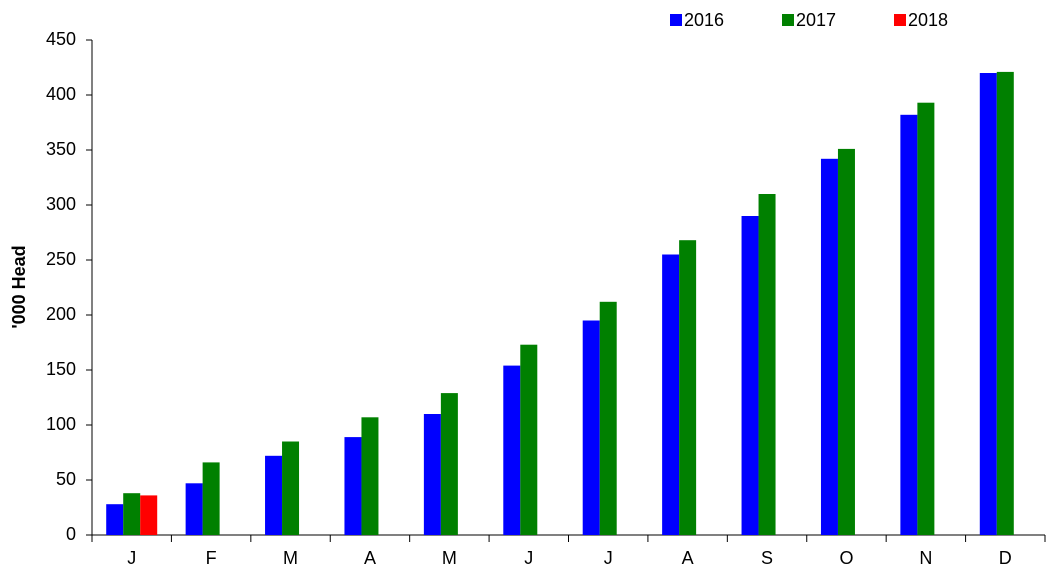 Image resolution: width=1047 pixels, height=576 pixels. I want to click on y-axis-label: '000 Head, so click(19, 286).